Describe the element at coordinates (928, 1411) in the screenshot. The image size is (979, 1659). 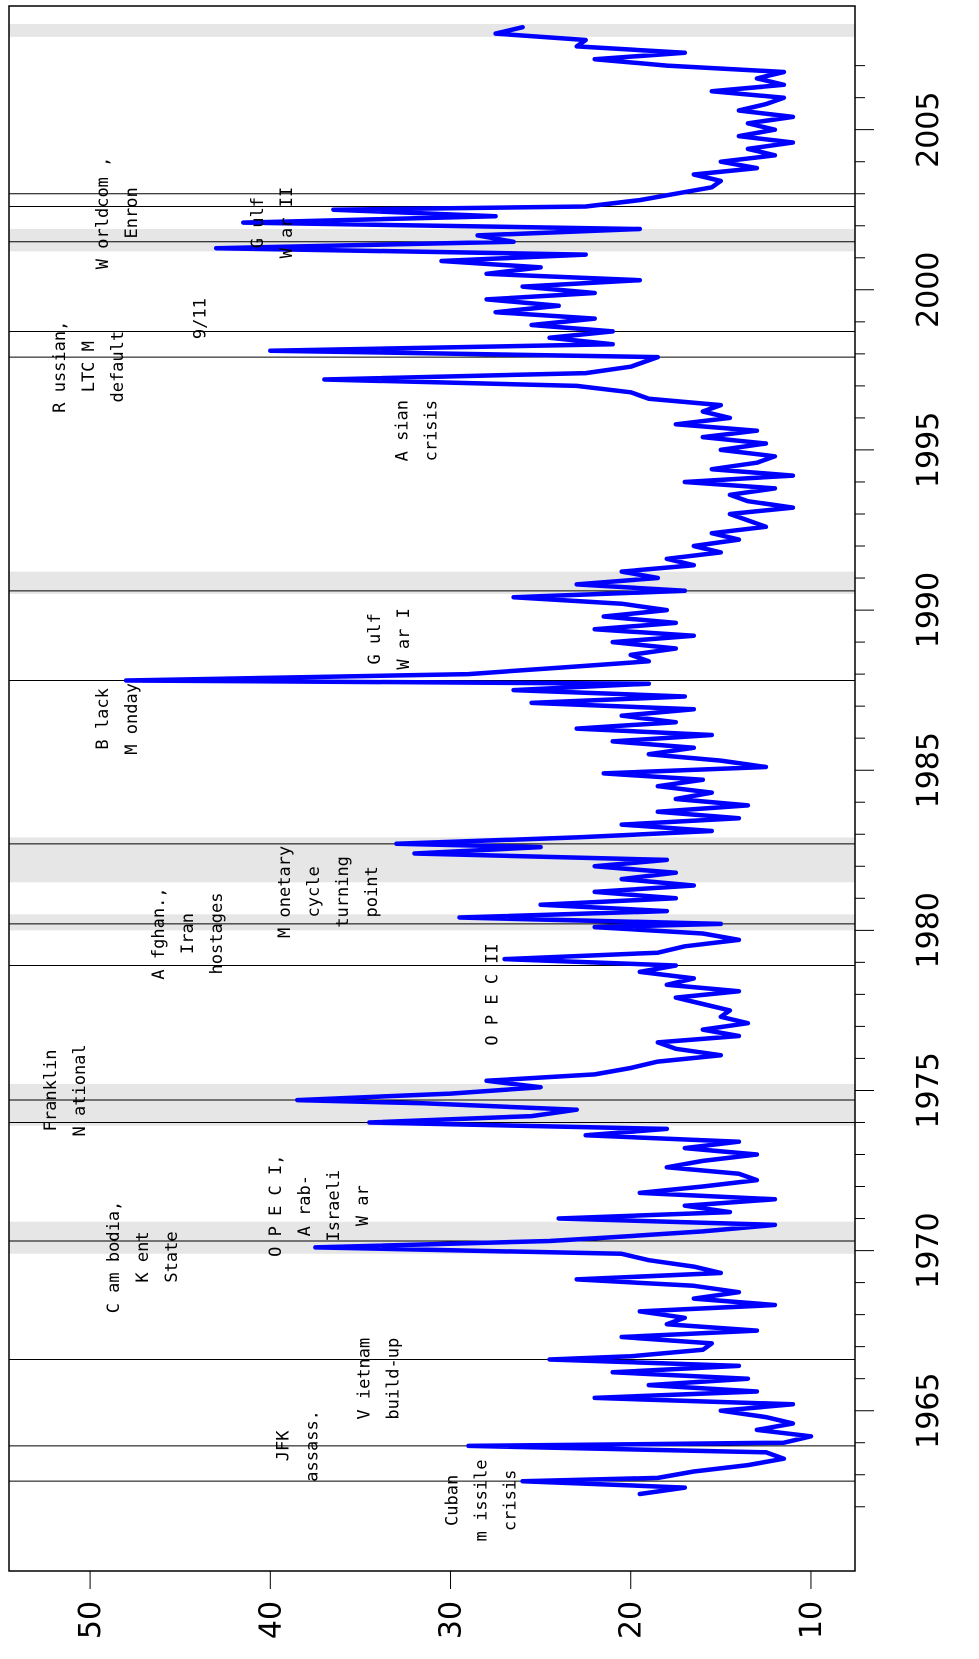
I see `x-tick-label: 1965` at that location.